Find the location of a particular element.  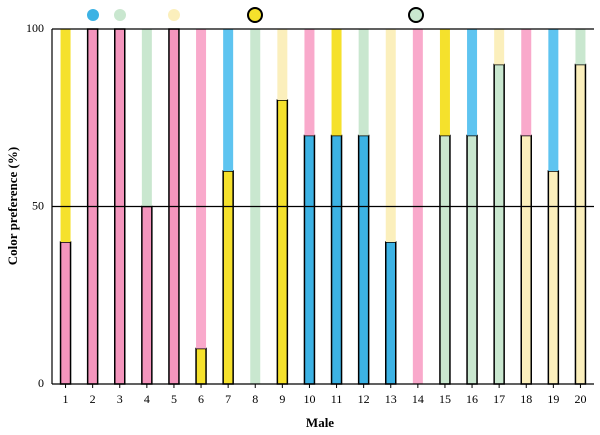

x-tick-label: 9 is located at coordinates (282, 399).